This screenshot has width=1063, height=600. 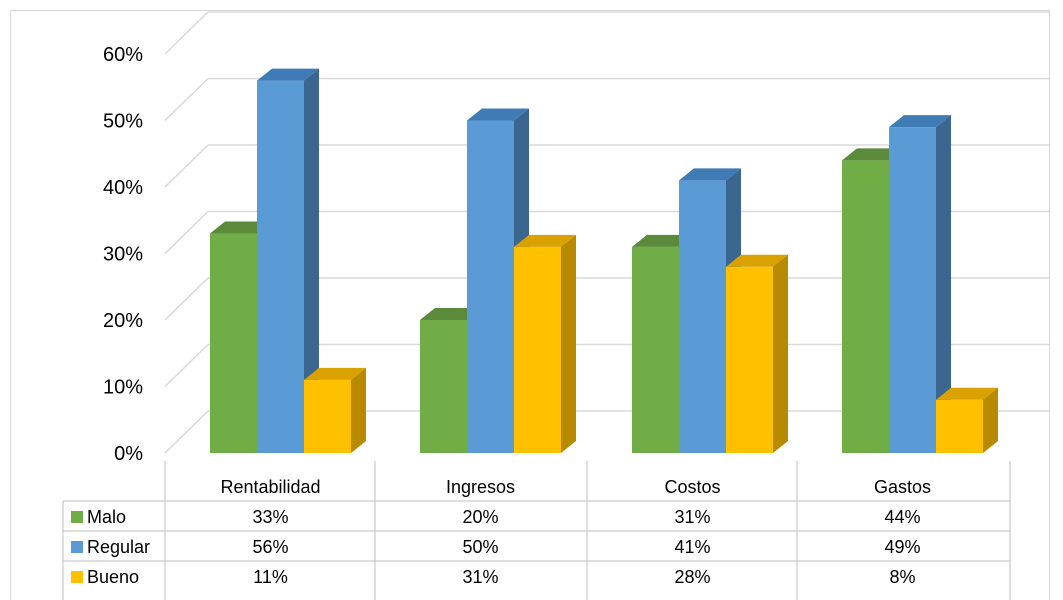 What do you see at coordinates (123, 321) in the screenshot?
I see `y-tick-label: 20%` at bounding box center [123, 321].